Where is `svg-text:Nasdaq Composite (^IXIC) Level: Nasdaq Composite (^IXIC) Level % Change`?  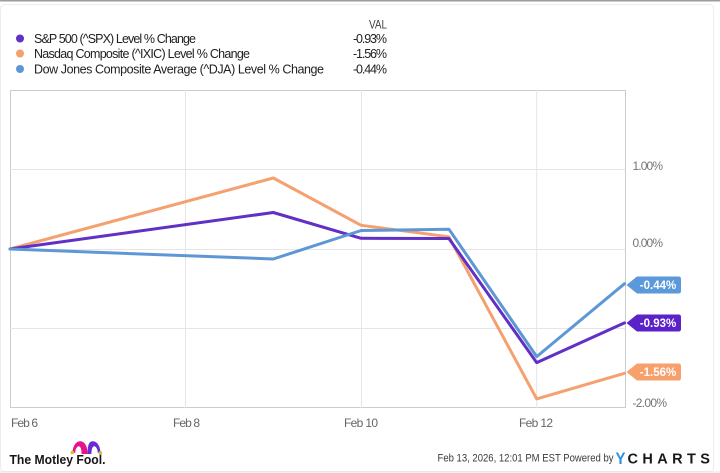
svg-text:Nasdaq Composite (^IXIC) Level: Nasdaq Composite (^IXIC) Level % Change is located at coordinates (142, 54).